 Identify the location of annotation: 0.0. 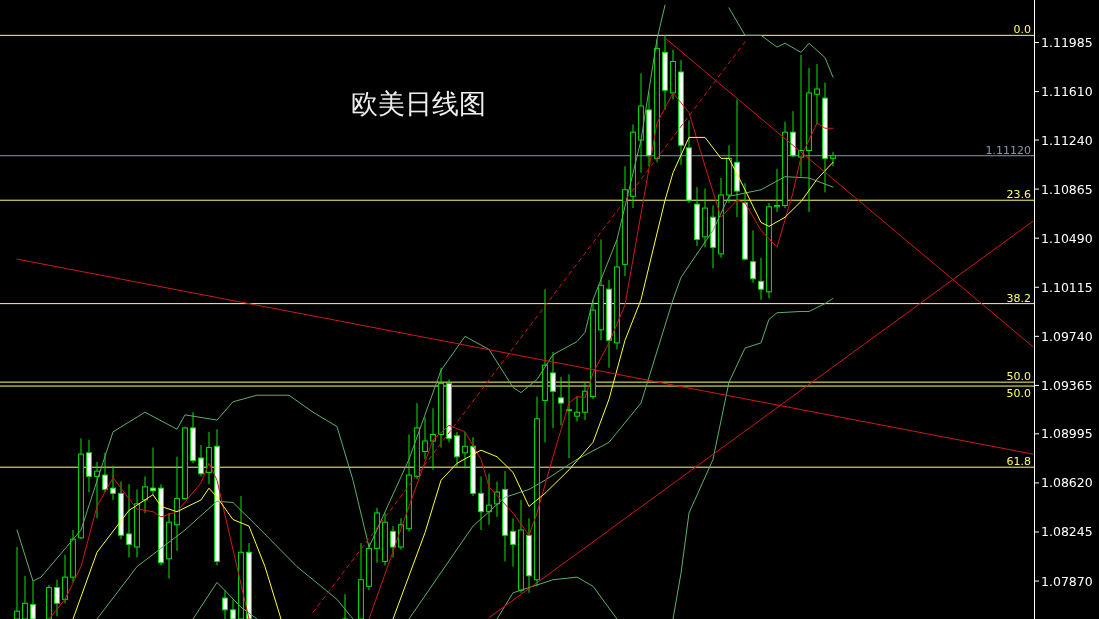
(1022, 30).